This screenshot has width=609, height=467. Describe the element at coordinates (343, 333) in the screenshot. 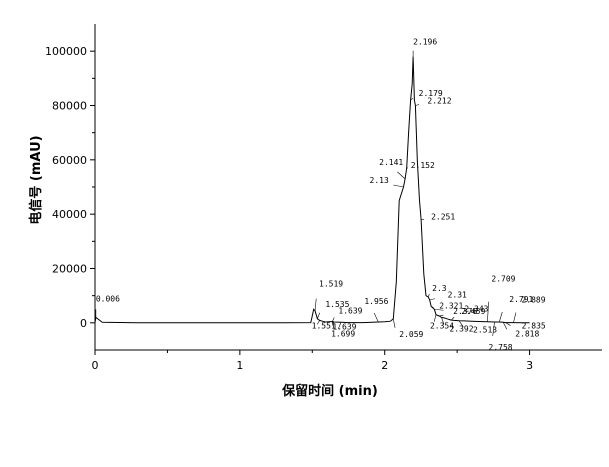

I see `peak-label: 1.699` at that location.